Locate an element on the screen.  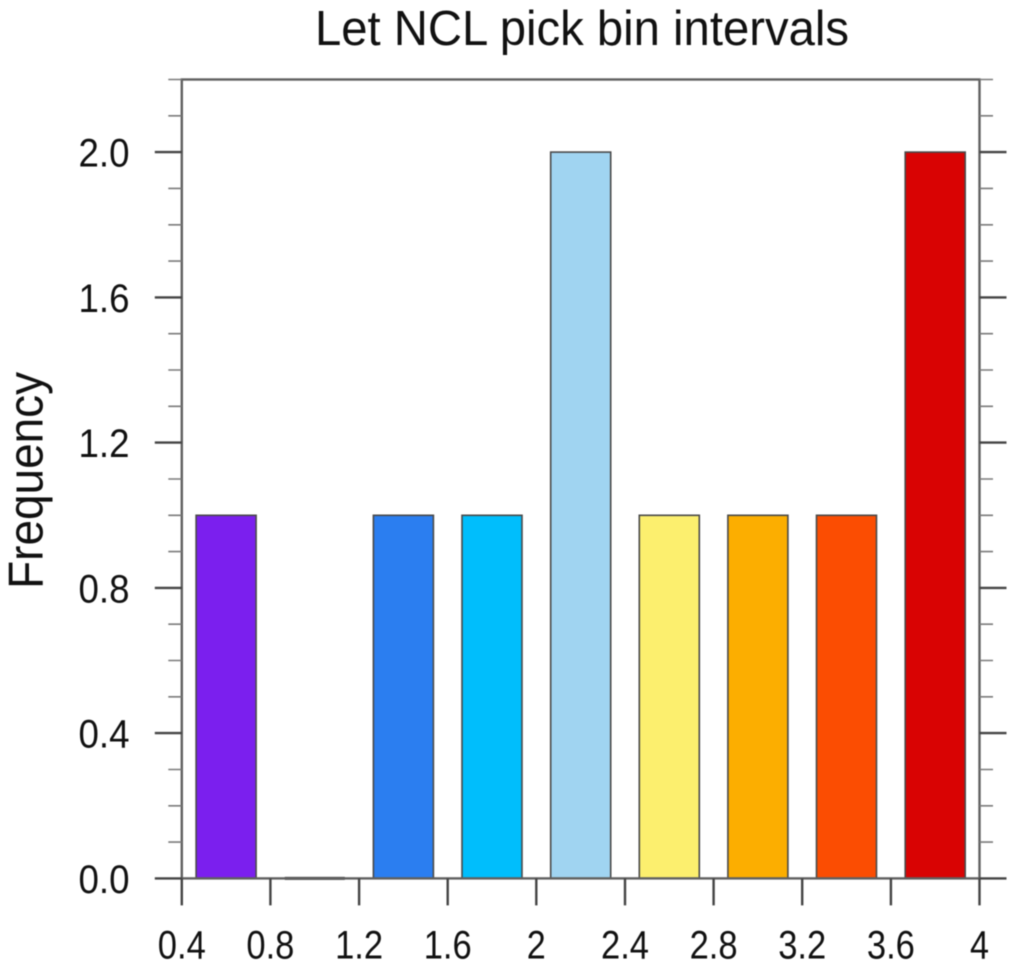
svg-text: Let NCL pick bin intervals is located at coordinates (582, 28).